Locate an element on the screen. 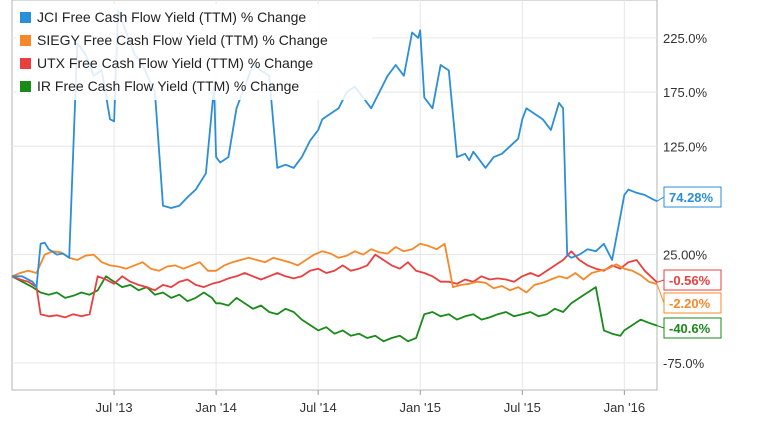 The height and width of the screenshot is (432, 764). end-label-2: -0.56% is located at coordinates (690, 280).